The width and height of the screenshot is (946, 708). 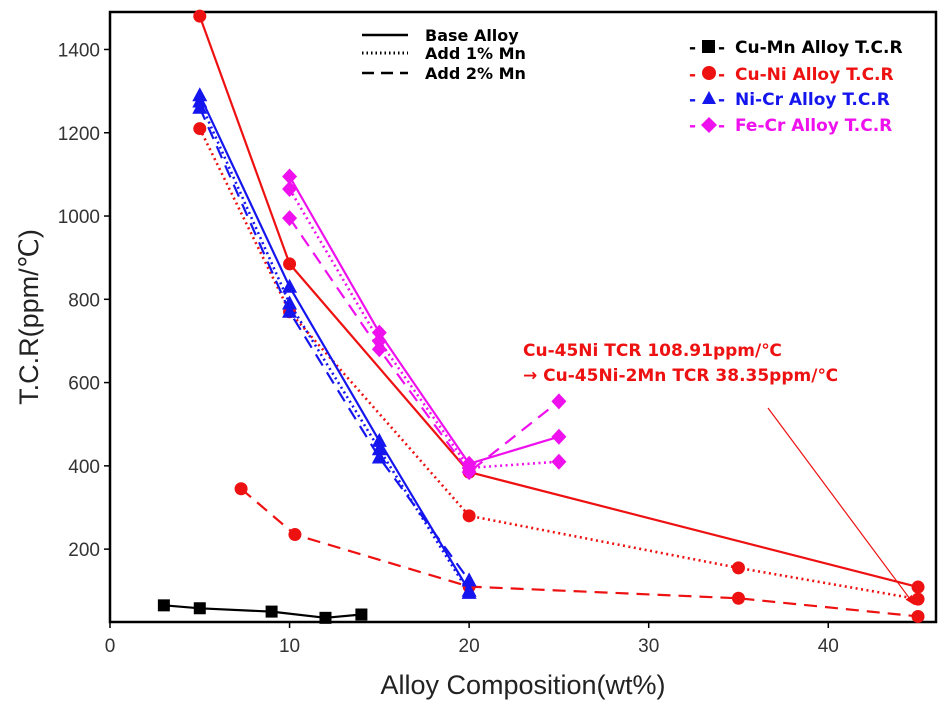 I want to click on series-fe-cr-dotted, so click(x=424, y=328).